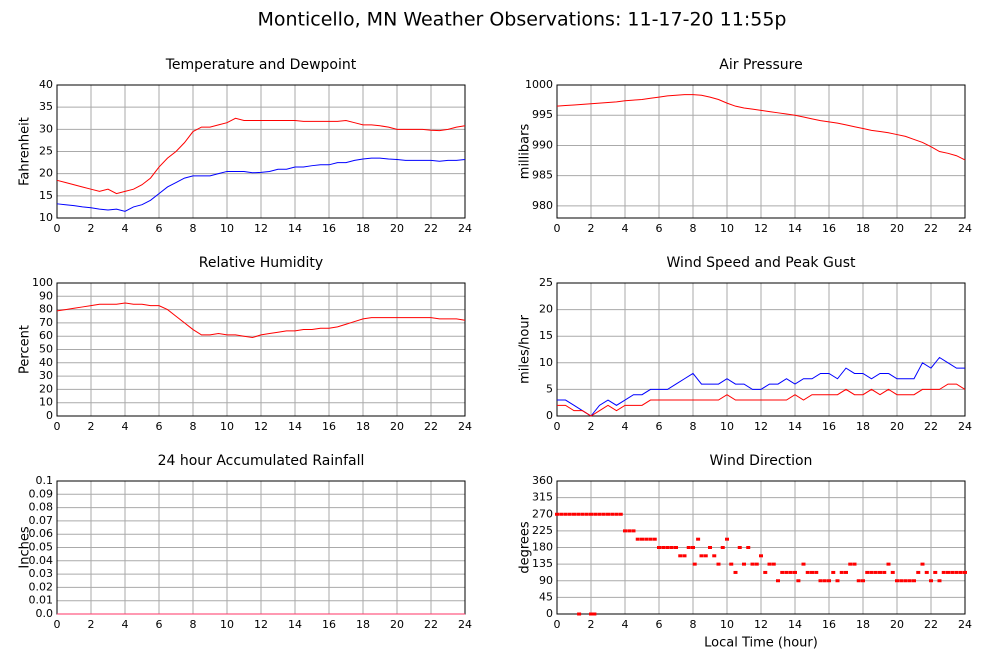 The height and width of the screenshot is (660, 1000). I want to click on y-tick-label: 35, so click(46, 106).